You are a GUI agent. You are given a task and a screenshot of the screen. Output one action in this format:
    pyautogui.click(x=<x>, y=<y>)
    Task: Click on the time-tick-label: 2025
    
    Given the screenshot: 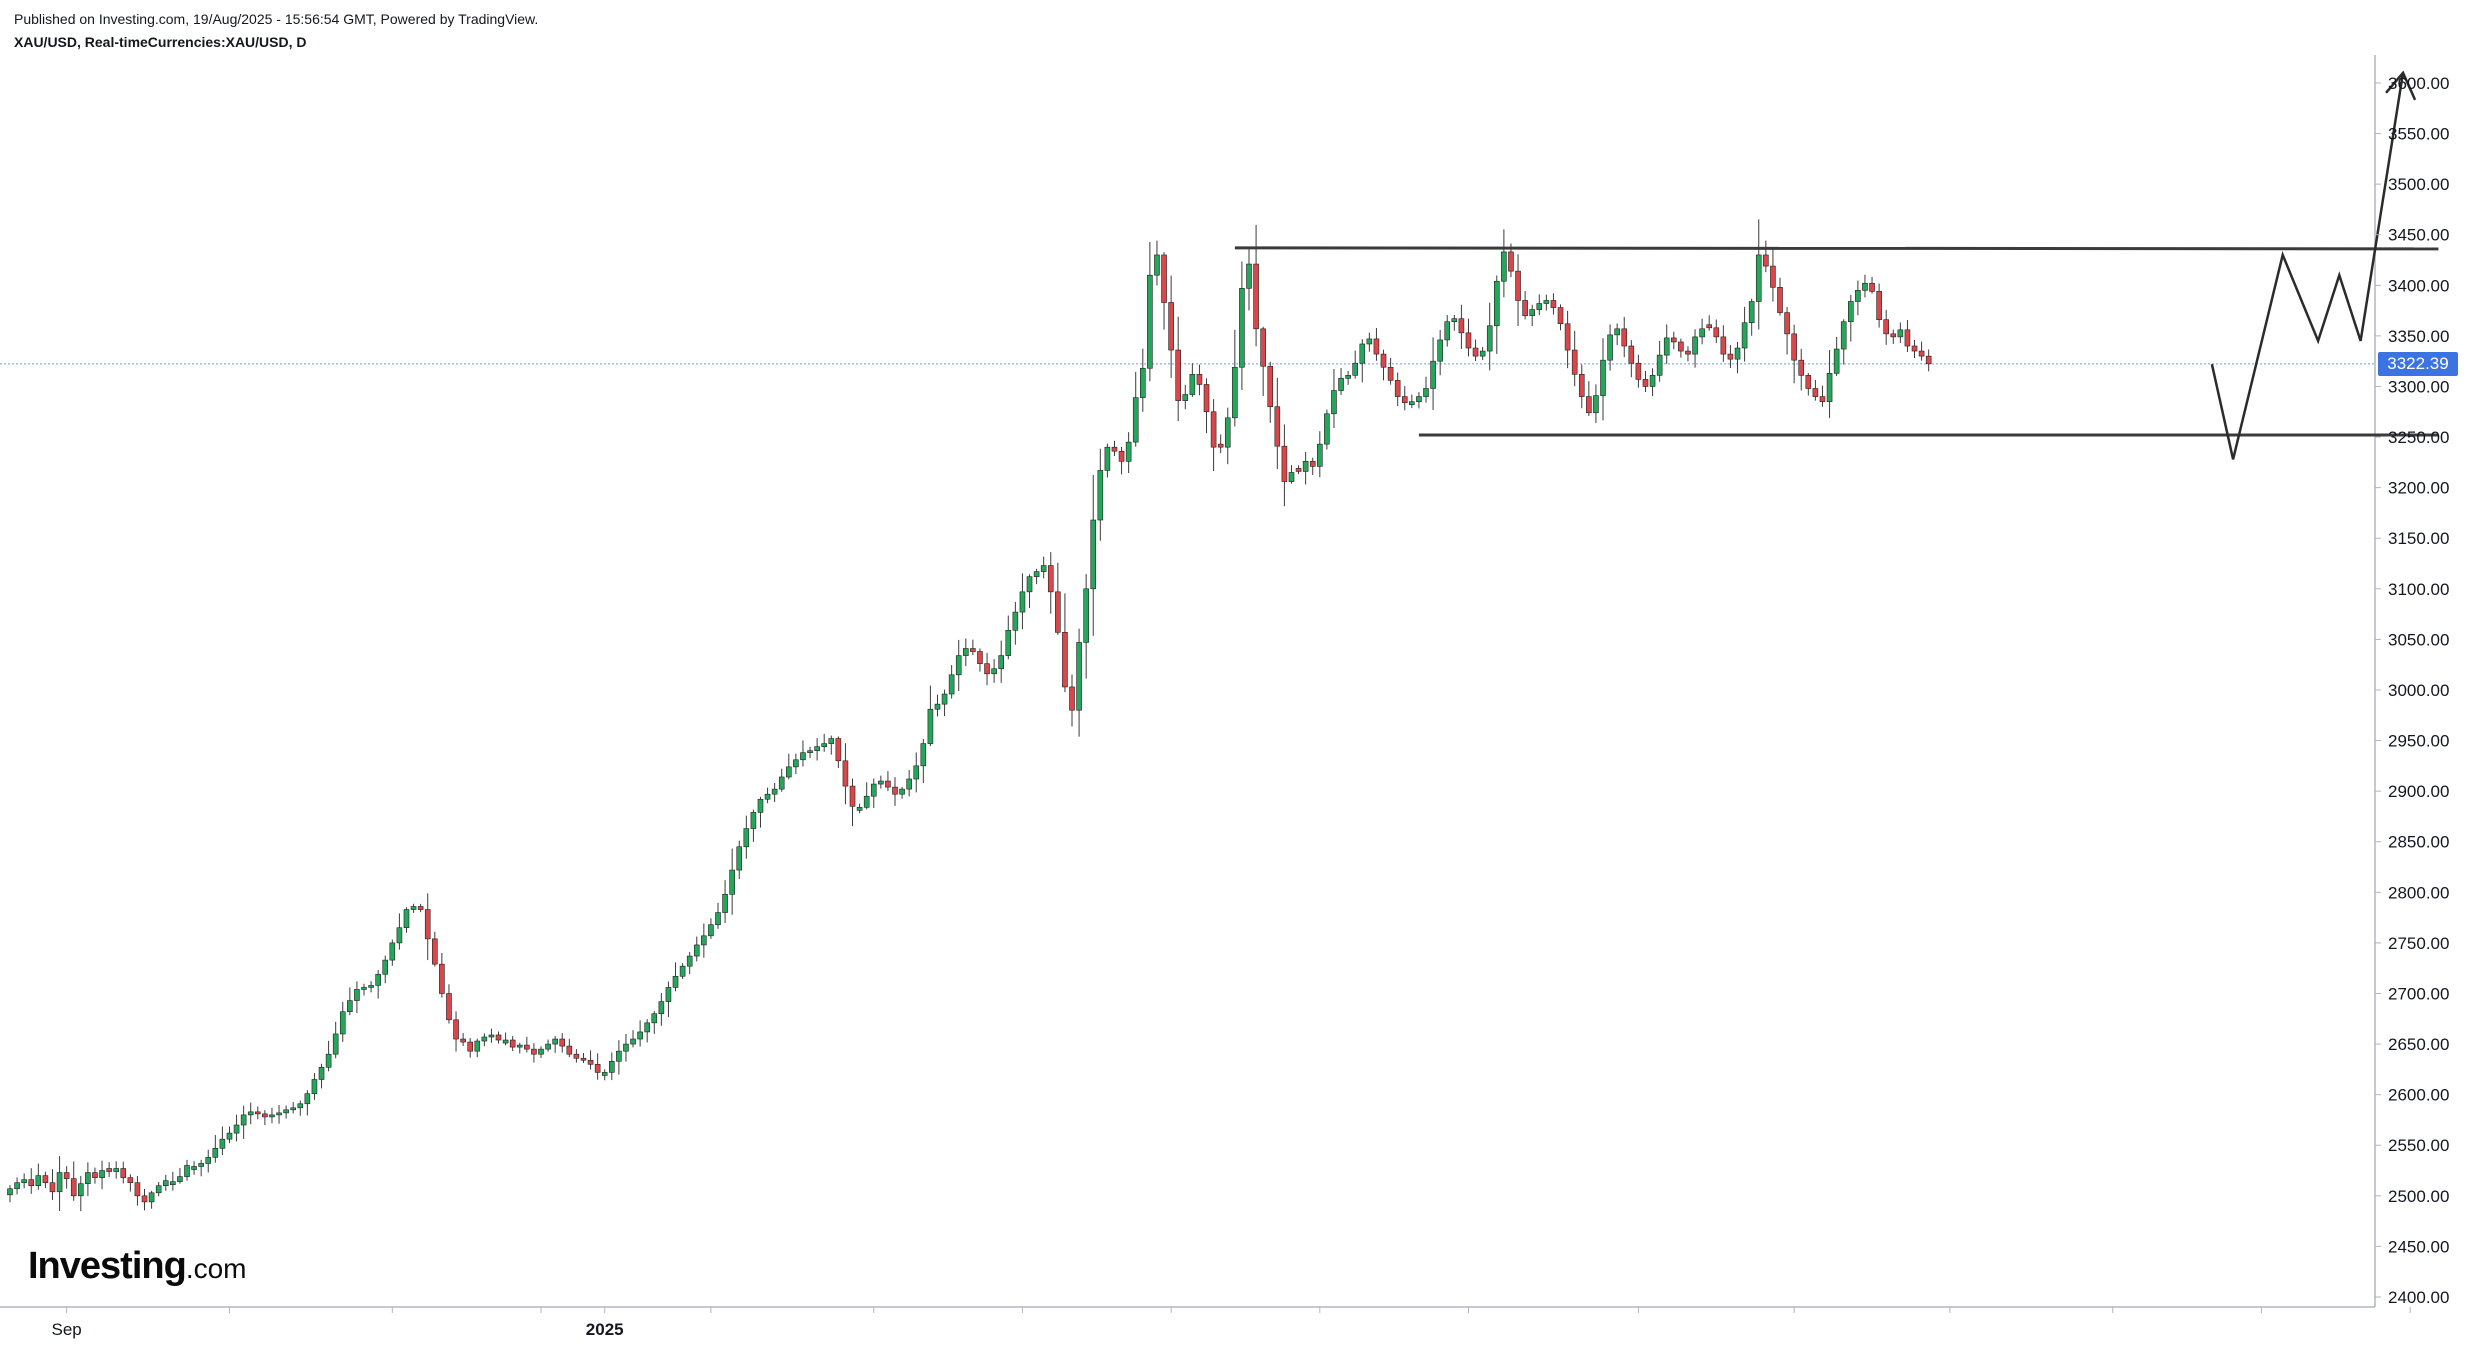 What is the action you would take?
    pyautogui.click(x=605, y=1329)
    